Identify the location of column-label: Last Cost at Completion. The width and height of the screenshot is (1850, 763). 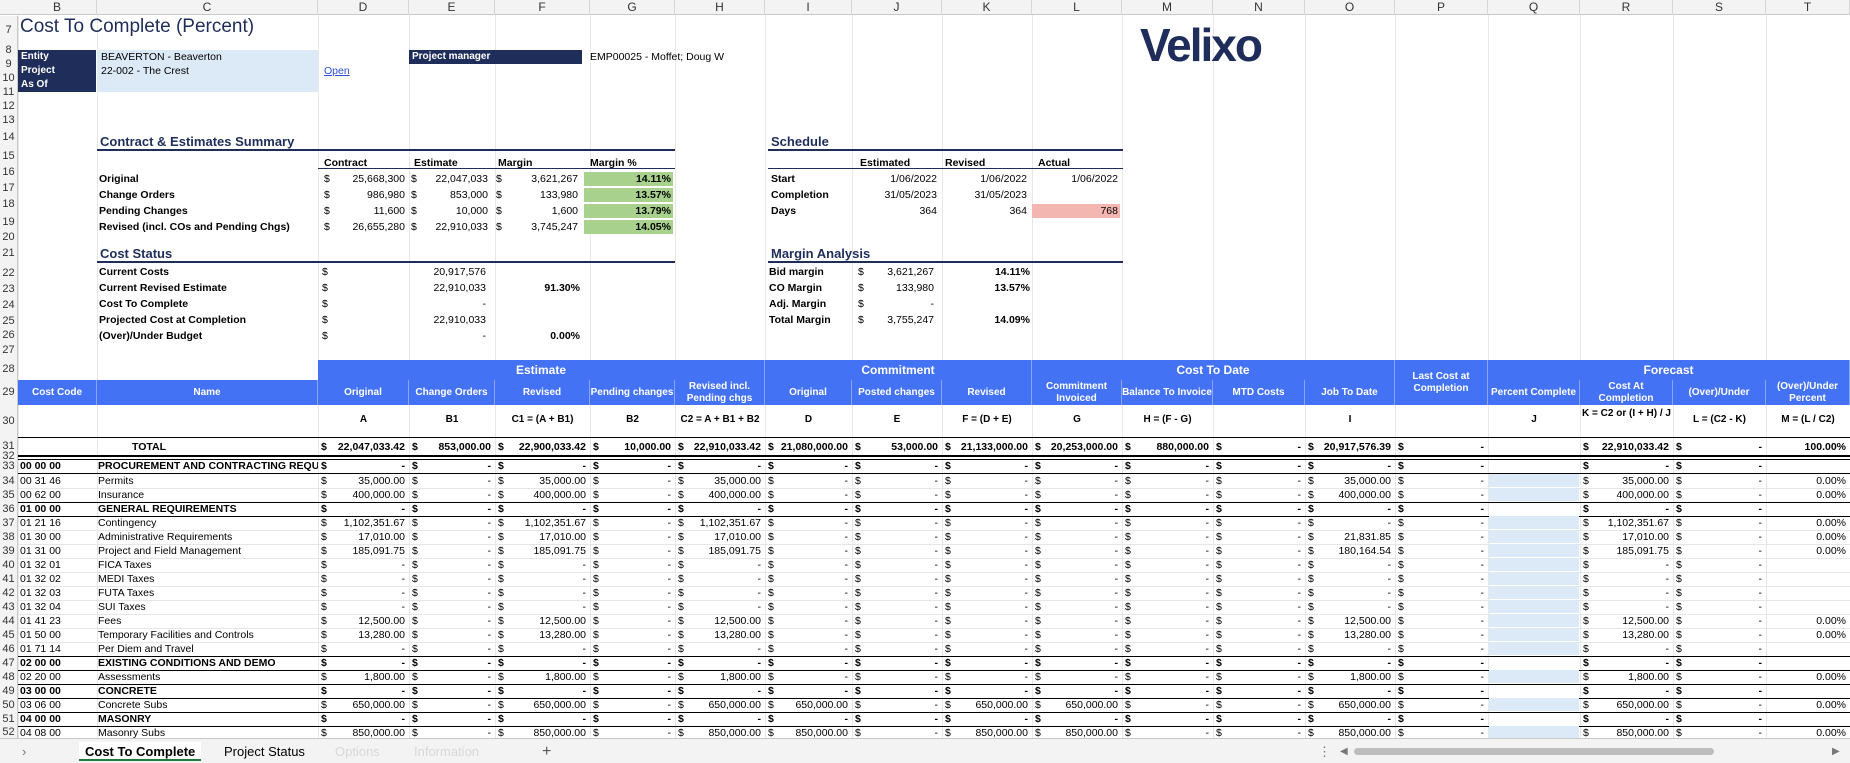
(1441, 382).